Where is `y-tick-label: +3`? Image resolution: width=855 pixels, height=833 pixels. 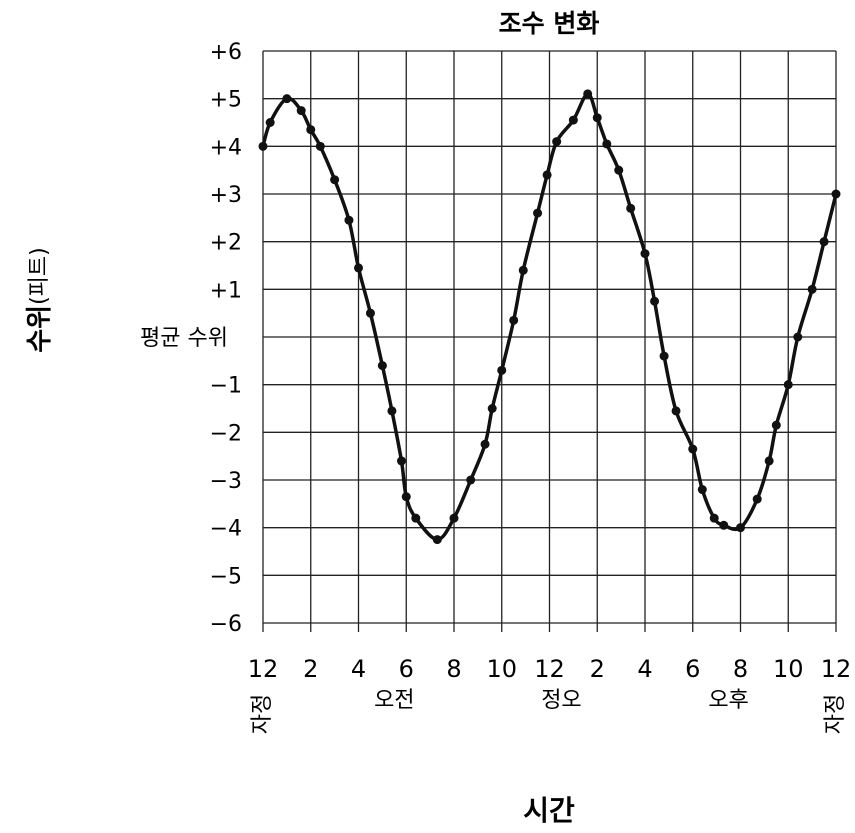
y-tick-label: +3 is located at coordinates (226, 195).